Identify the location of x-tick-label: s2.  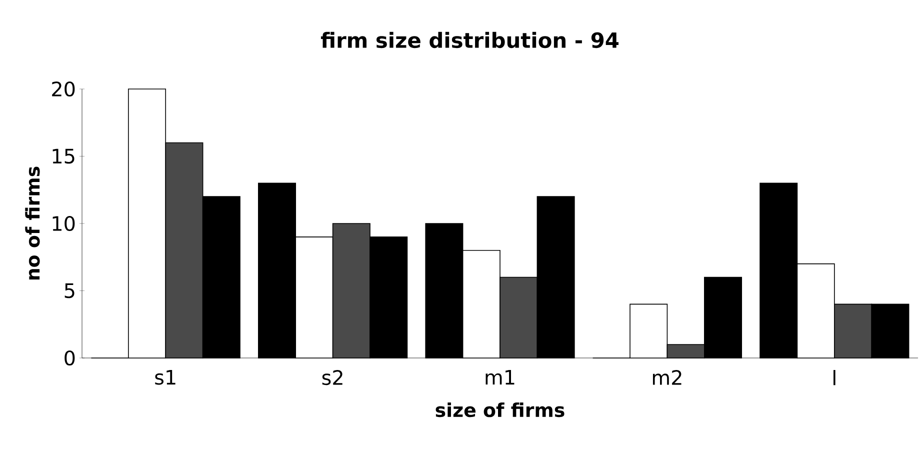
(332, 378).